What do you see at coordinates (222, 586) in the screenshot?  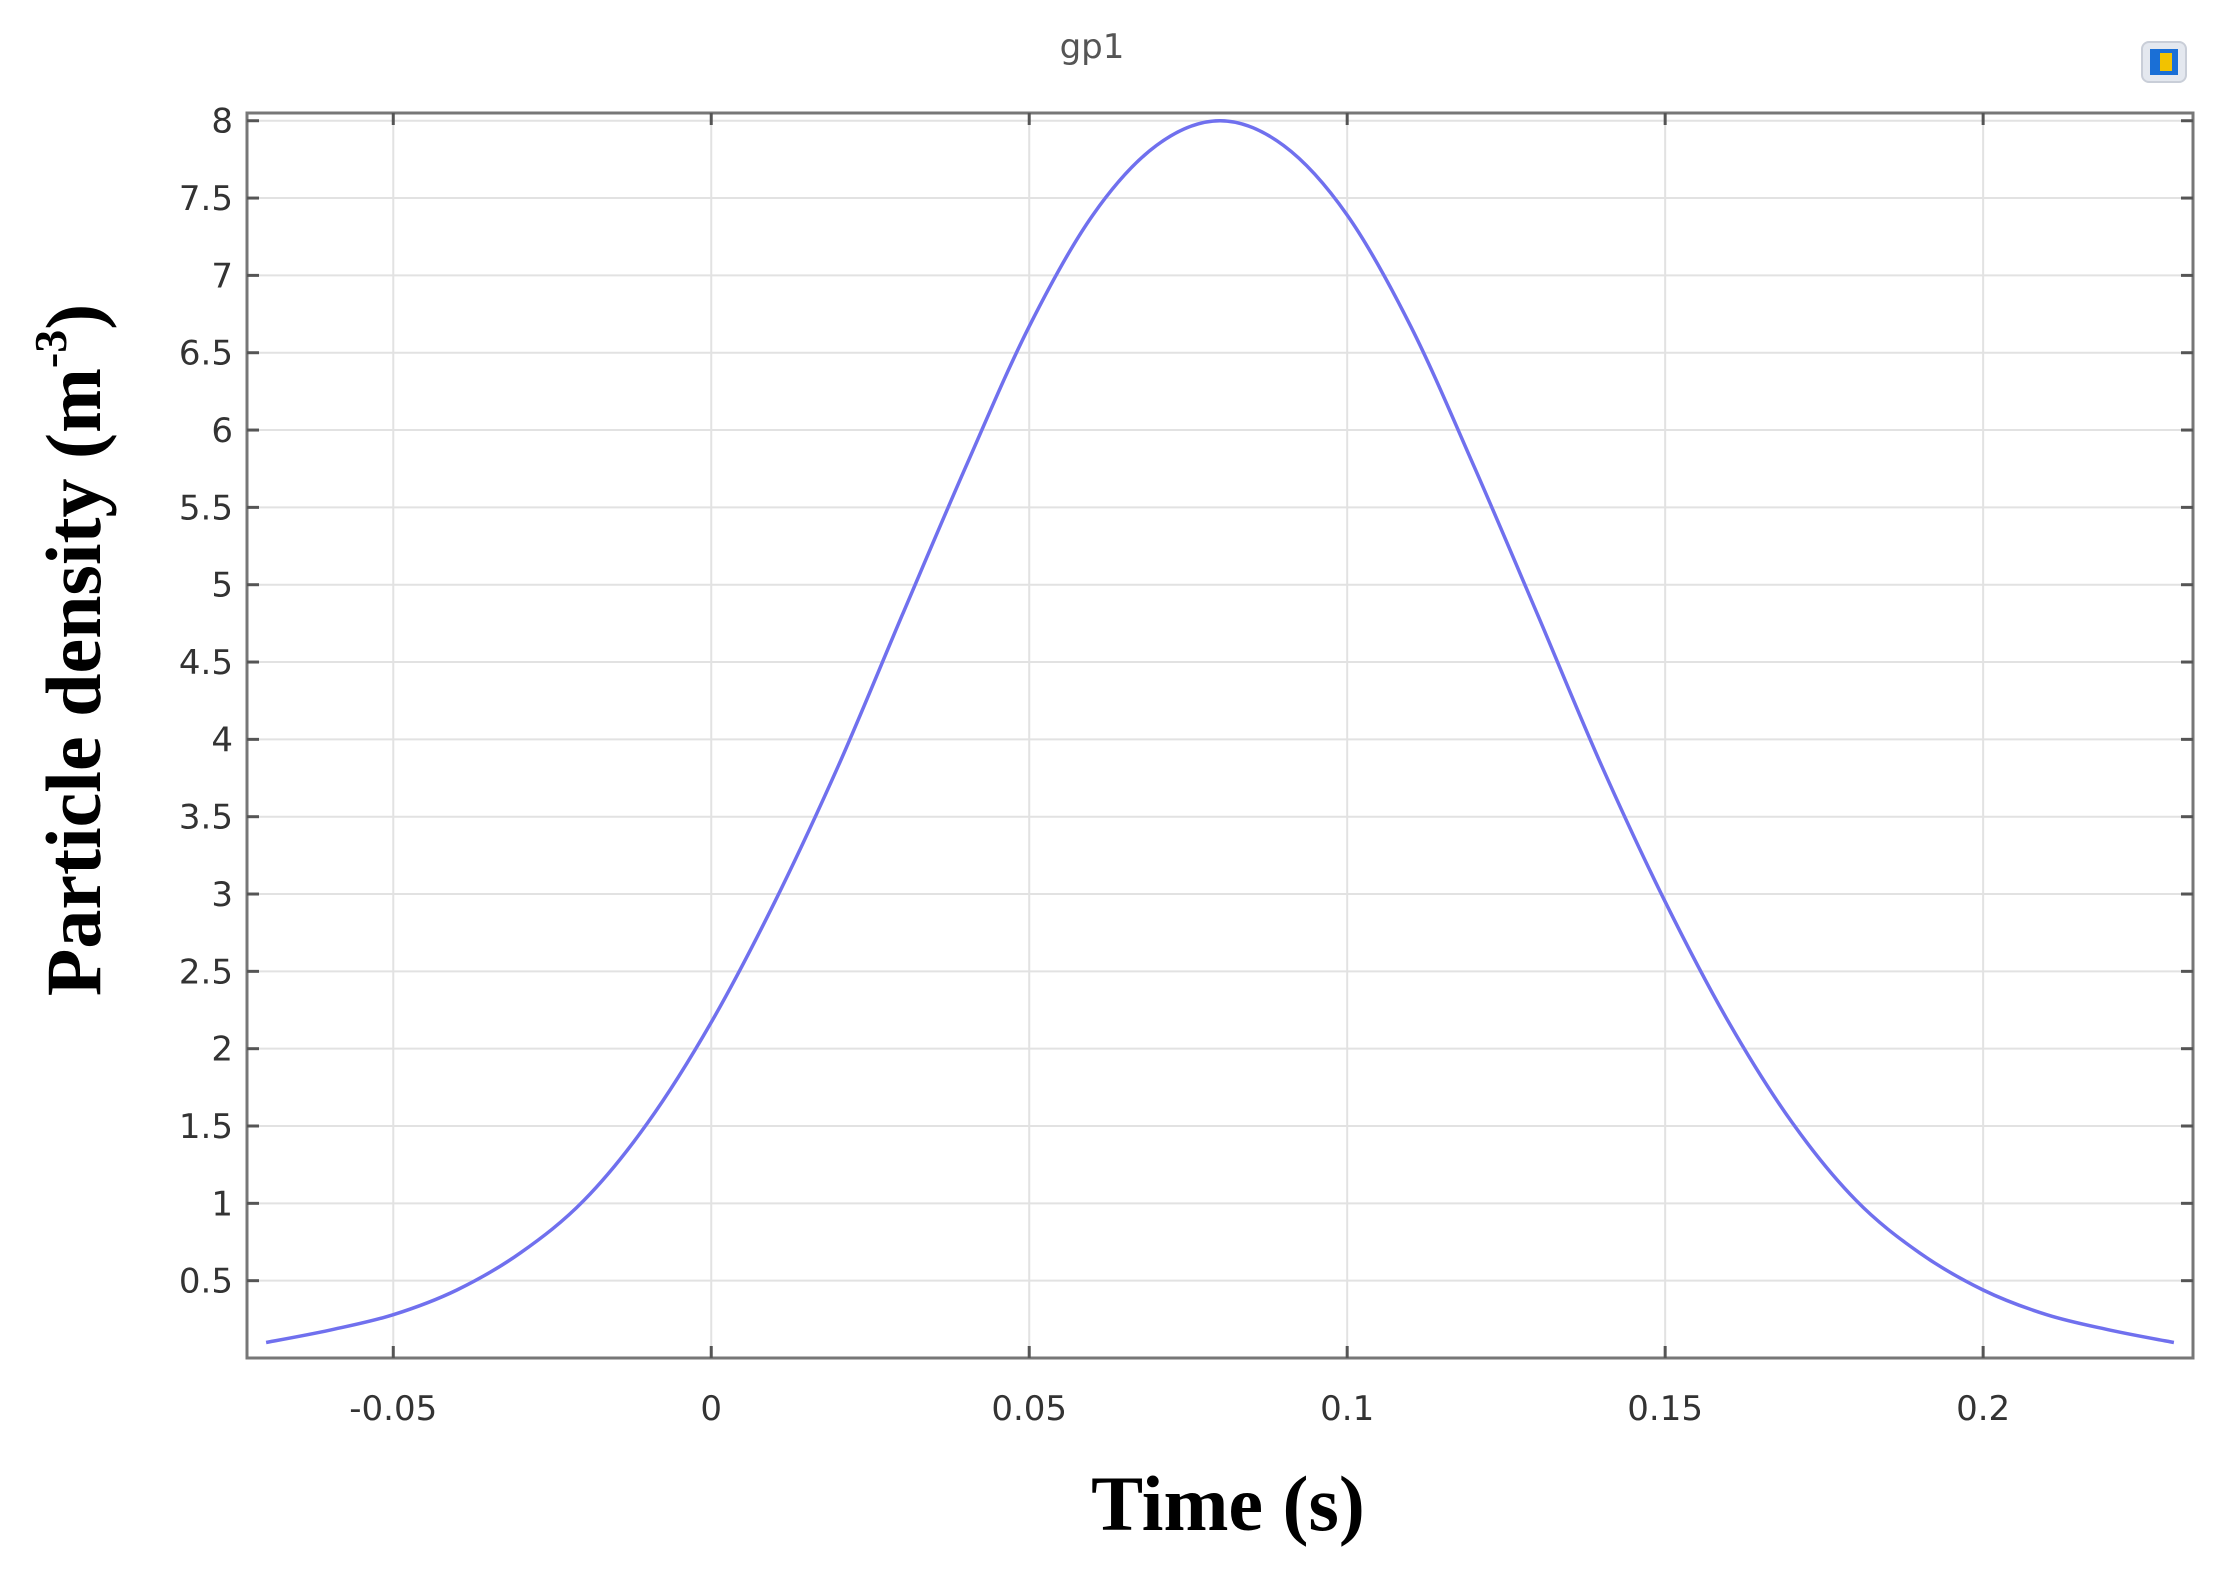 I see `y-tick-label: 5` at bounding box center [222, 586].